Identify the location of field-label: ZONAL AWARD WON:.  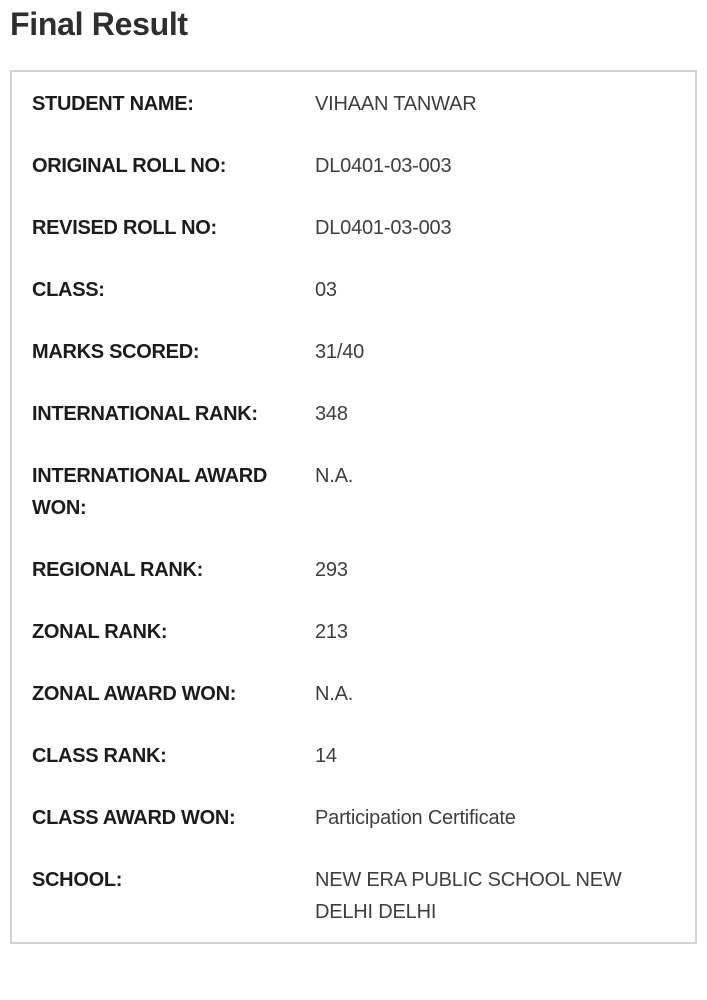
(134, 694).